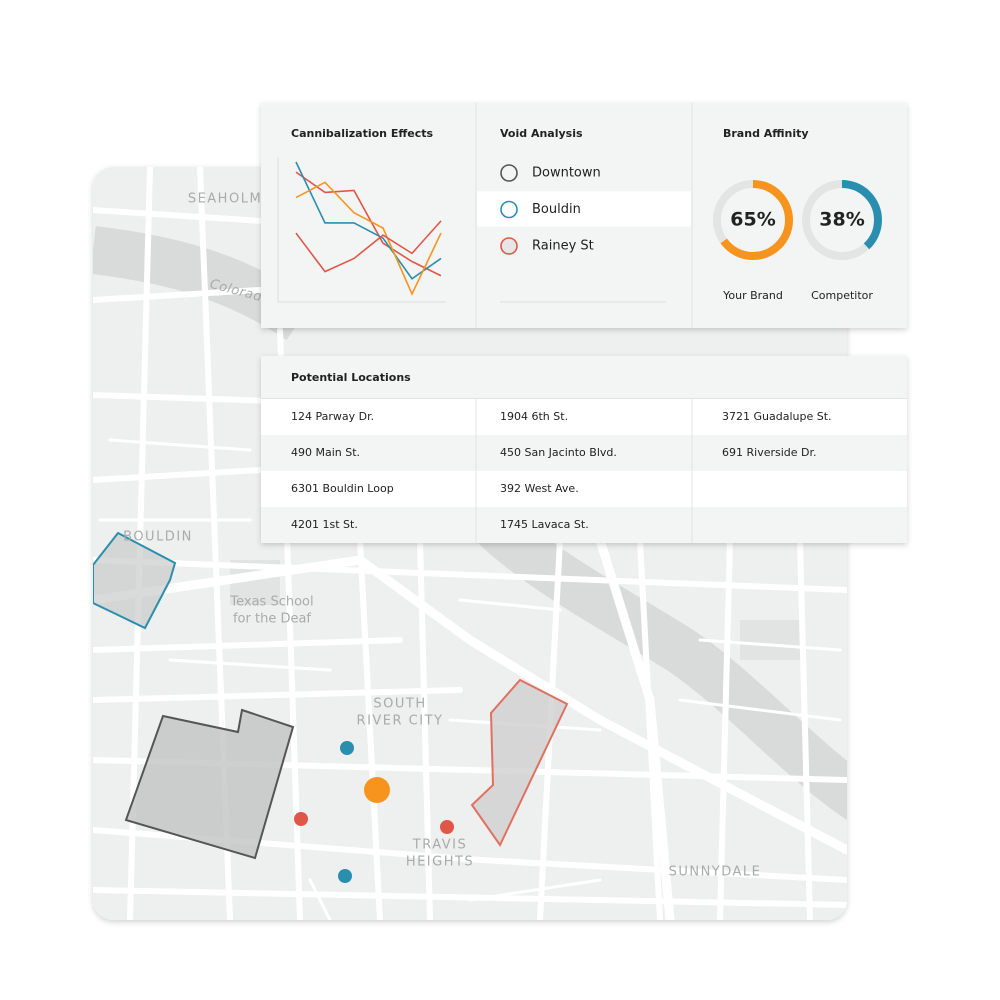  Describe the element at coordinates (563, 246) in the screenshot. I see `void-item: Rainey St` at that location.